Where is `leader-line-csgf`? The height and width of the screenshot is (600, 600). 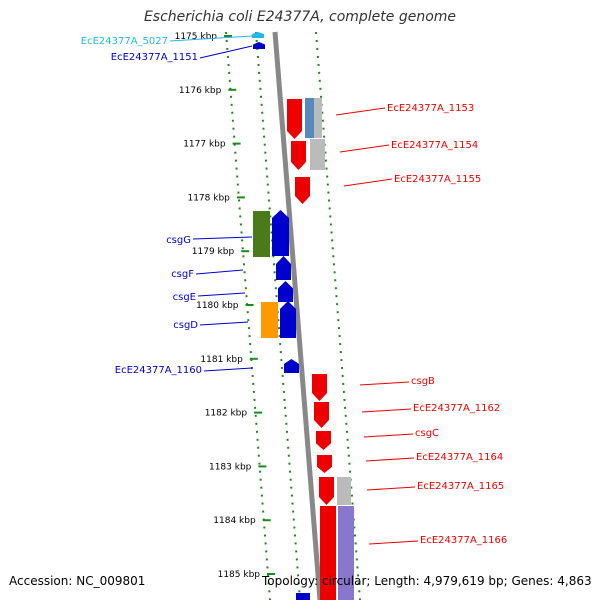 leader-line-csgf is located at coordinates (219, 272).